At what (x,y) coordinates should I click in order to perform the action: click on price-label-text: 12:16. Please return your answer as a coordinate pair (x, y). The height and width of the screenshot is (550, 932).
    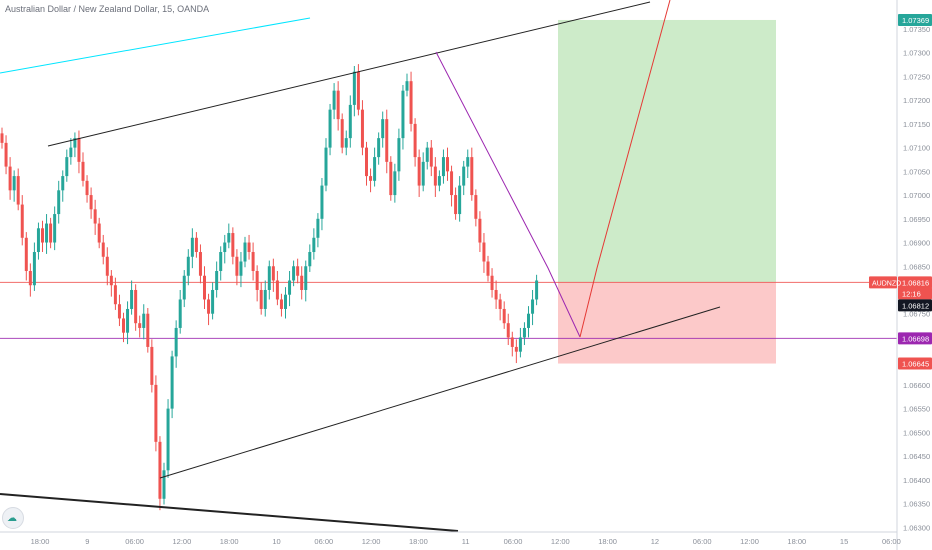
    Looking at the image, I should click on (911, 293).